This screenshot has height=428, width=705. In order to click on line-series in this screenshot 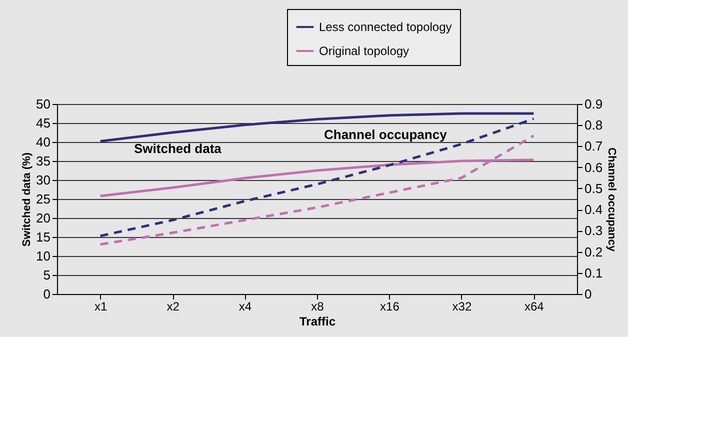, I will do `click(317, 127)`.